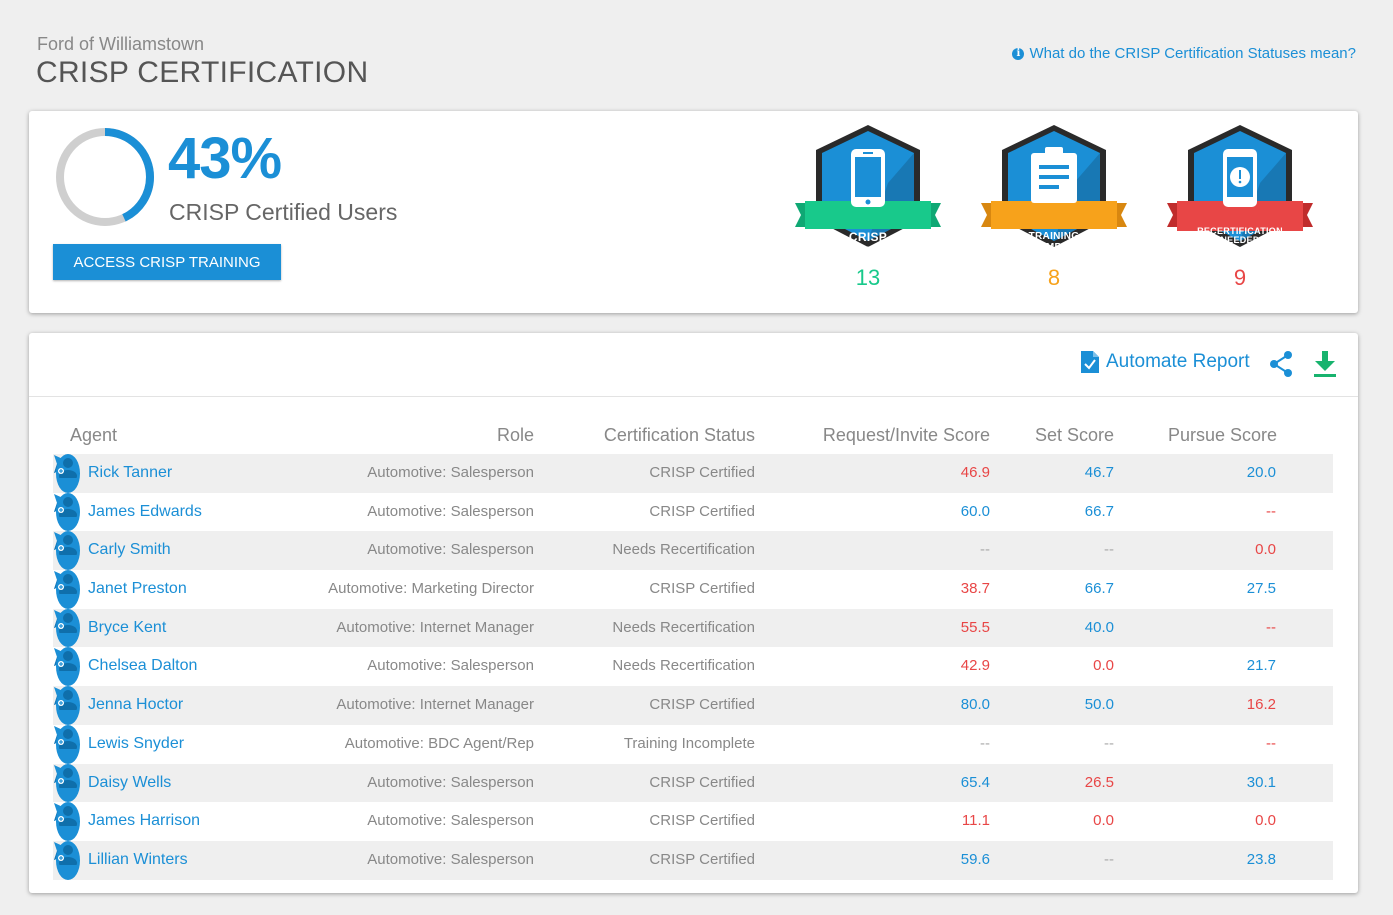 This screenshot has width=1393, height=915. I want to click on automate-report-button: Automate Report, so click(1165, 362).